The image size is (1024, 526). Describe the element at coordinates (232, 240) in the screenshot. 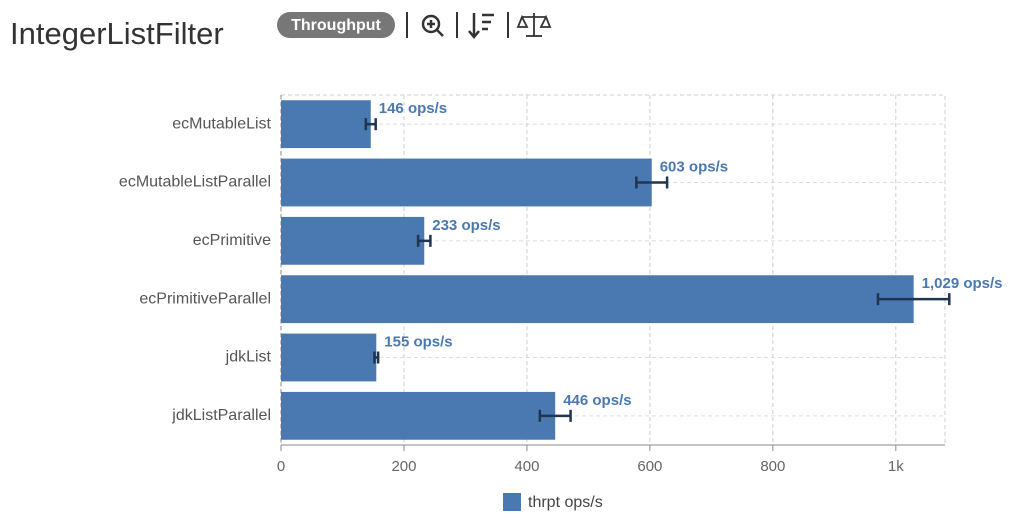

I see `y-tick-label: ecPrimitive` at that location.